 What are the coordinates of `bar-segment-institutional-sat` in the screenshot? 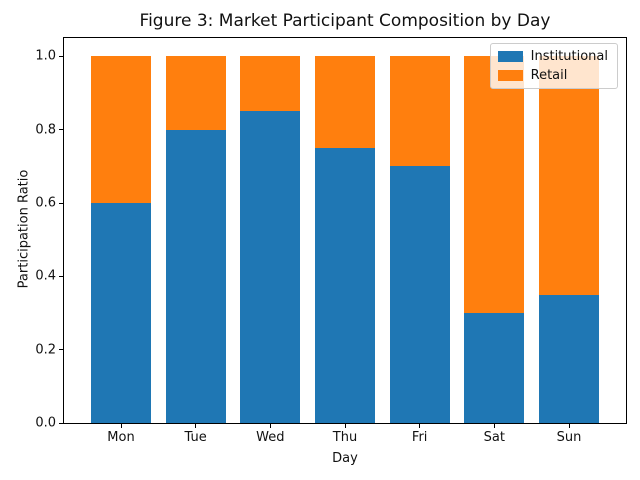 It's located at (494, 368).